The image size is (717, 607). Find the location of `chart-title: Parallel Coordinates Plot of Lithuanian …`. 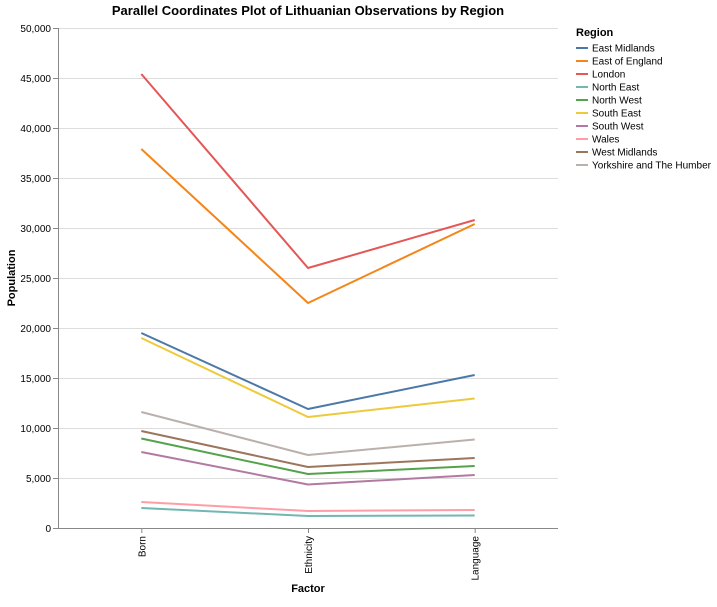

chart-title: Parallel Coordinates Plot of Lithuanian … is located at coordinates (308, 10).